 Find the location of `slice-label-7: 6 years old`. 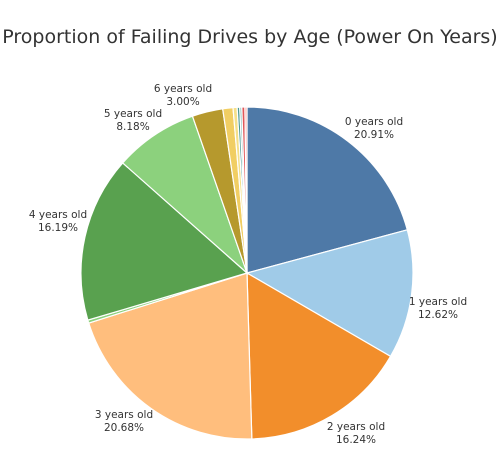

slice-label-7: 6 years old is located at coordinates (183, 89).